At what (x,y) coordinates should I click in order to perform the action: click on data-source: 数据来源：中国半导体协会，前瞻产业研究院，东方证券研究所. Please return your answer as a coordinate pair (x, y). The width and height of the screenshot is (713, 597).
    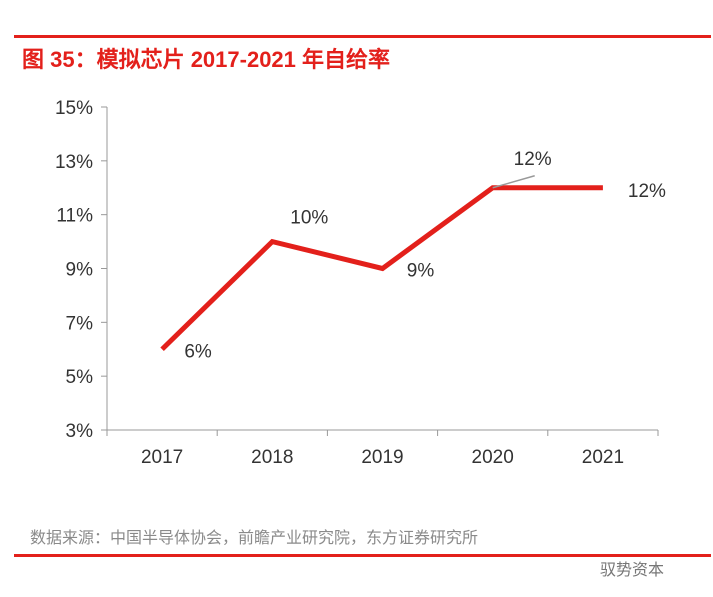
    Looking at the image, I should click on (254, 538).